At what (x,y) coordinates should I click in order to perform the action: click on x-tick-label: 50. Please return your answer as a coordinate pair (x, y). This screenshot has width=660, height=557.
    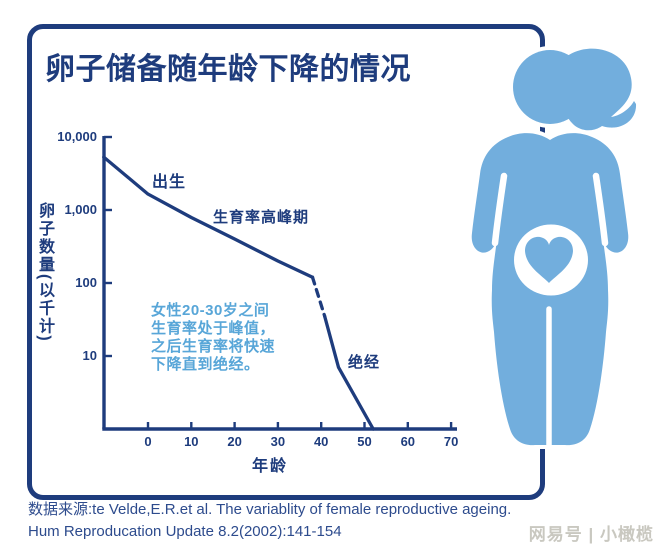
    Looking at the image, I should click on (364, 441).